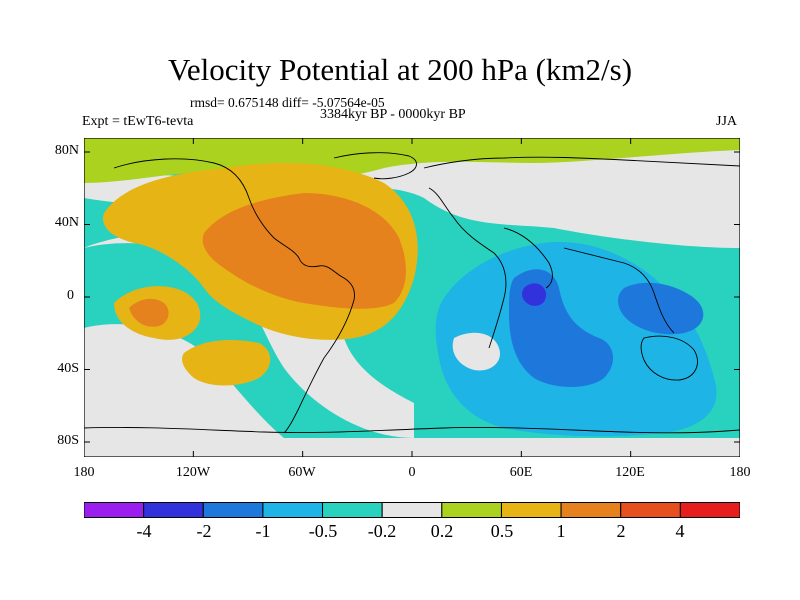 Image resolution: width=800 pixels, height=600 pixels. What do you see at coordinates (382, 531) in the screenshot?
I see `colorbar-label: -0.2` at bounding box center [382, 531].